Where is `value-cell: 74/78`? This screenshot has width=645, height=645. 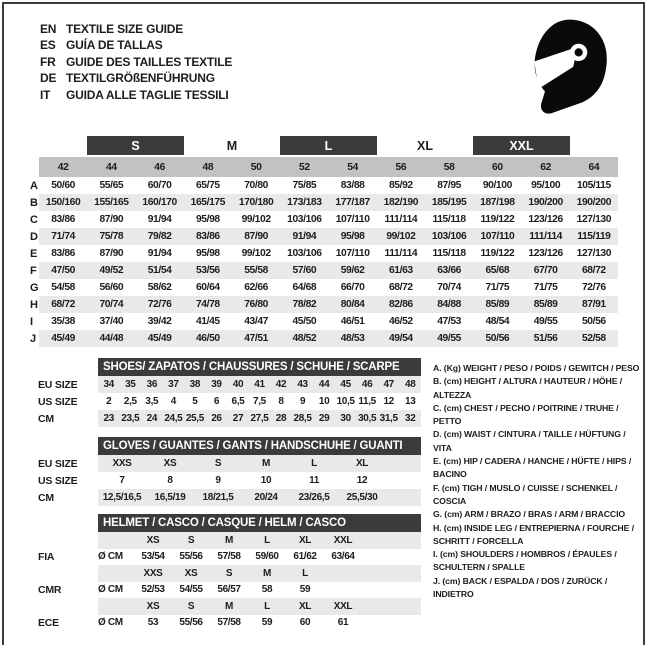
value-cell: 74/78 is located at coordinates (207, 304).